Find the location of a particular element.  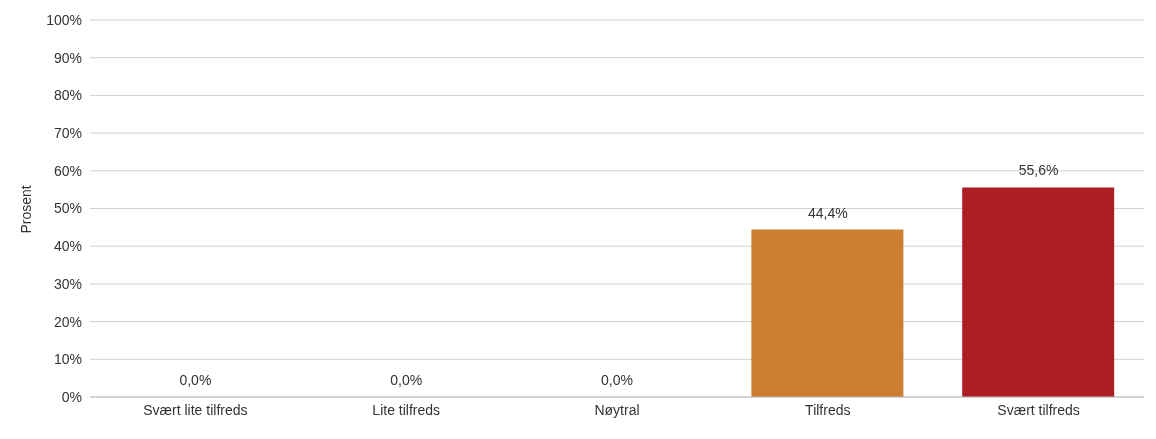

y-tick-label: 80% is located at coordinates (67, 95).